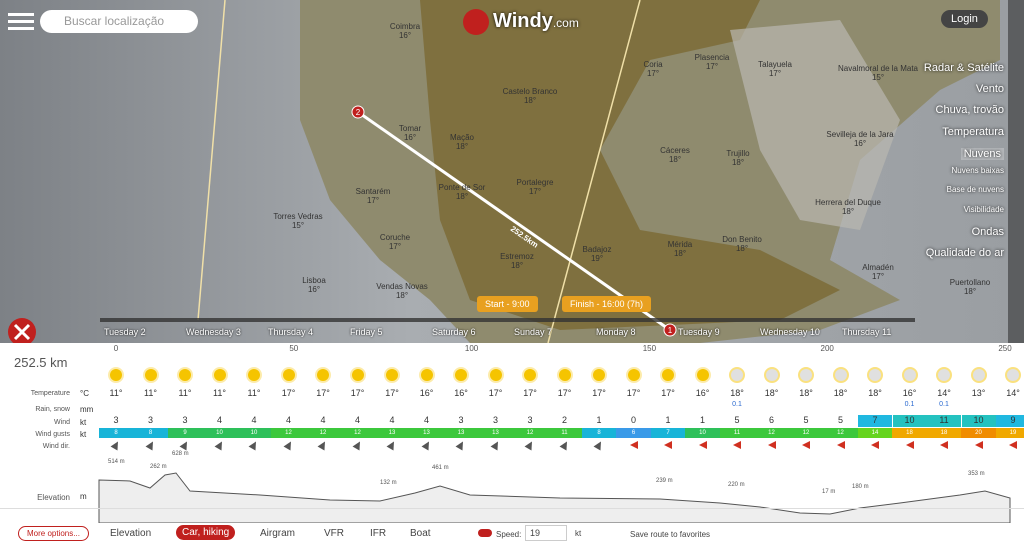  What do you see at coordinates (964, 19) in the screenshot?
I see `login-button: Login` at bounding box center [964, 19].